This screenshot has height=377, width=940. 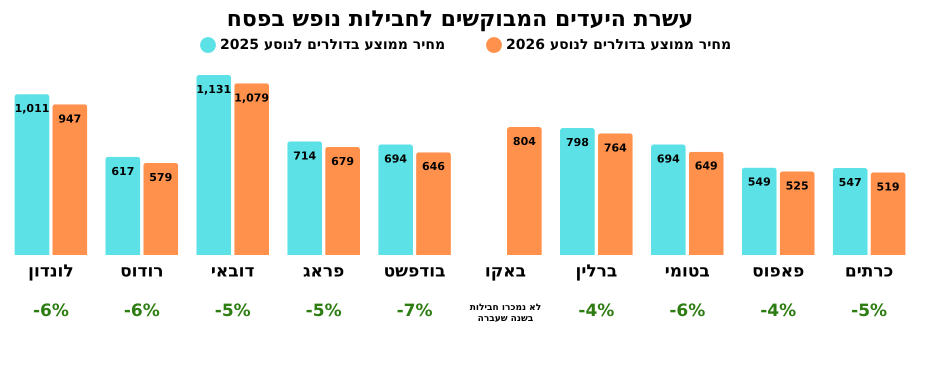 What do you see at coordinates (616, 147) in the screenshot?
I see `data-label: 764` at bounding box center [616, 147].